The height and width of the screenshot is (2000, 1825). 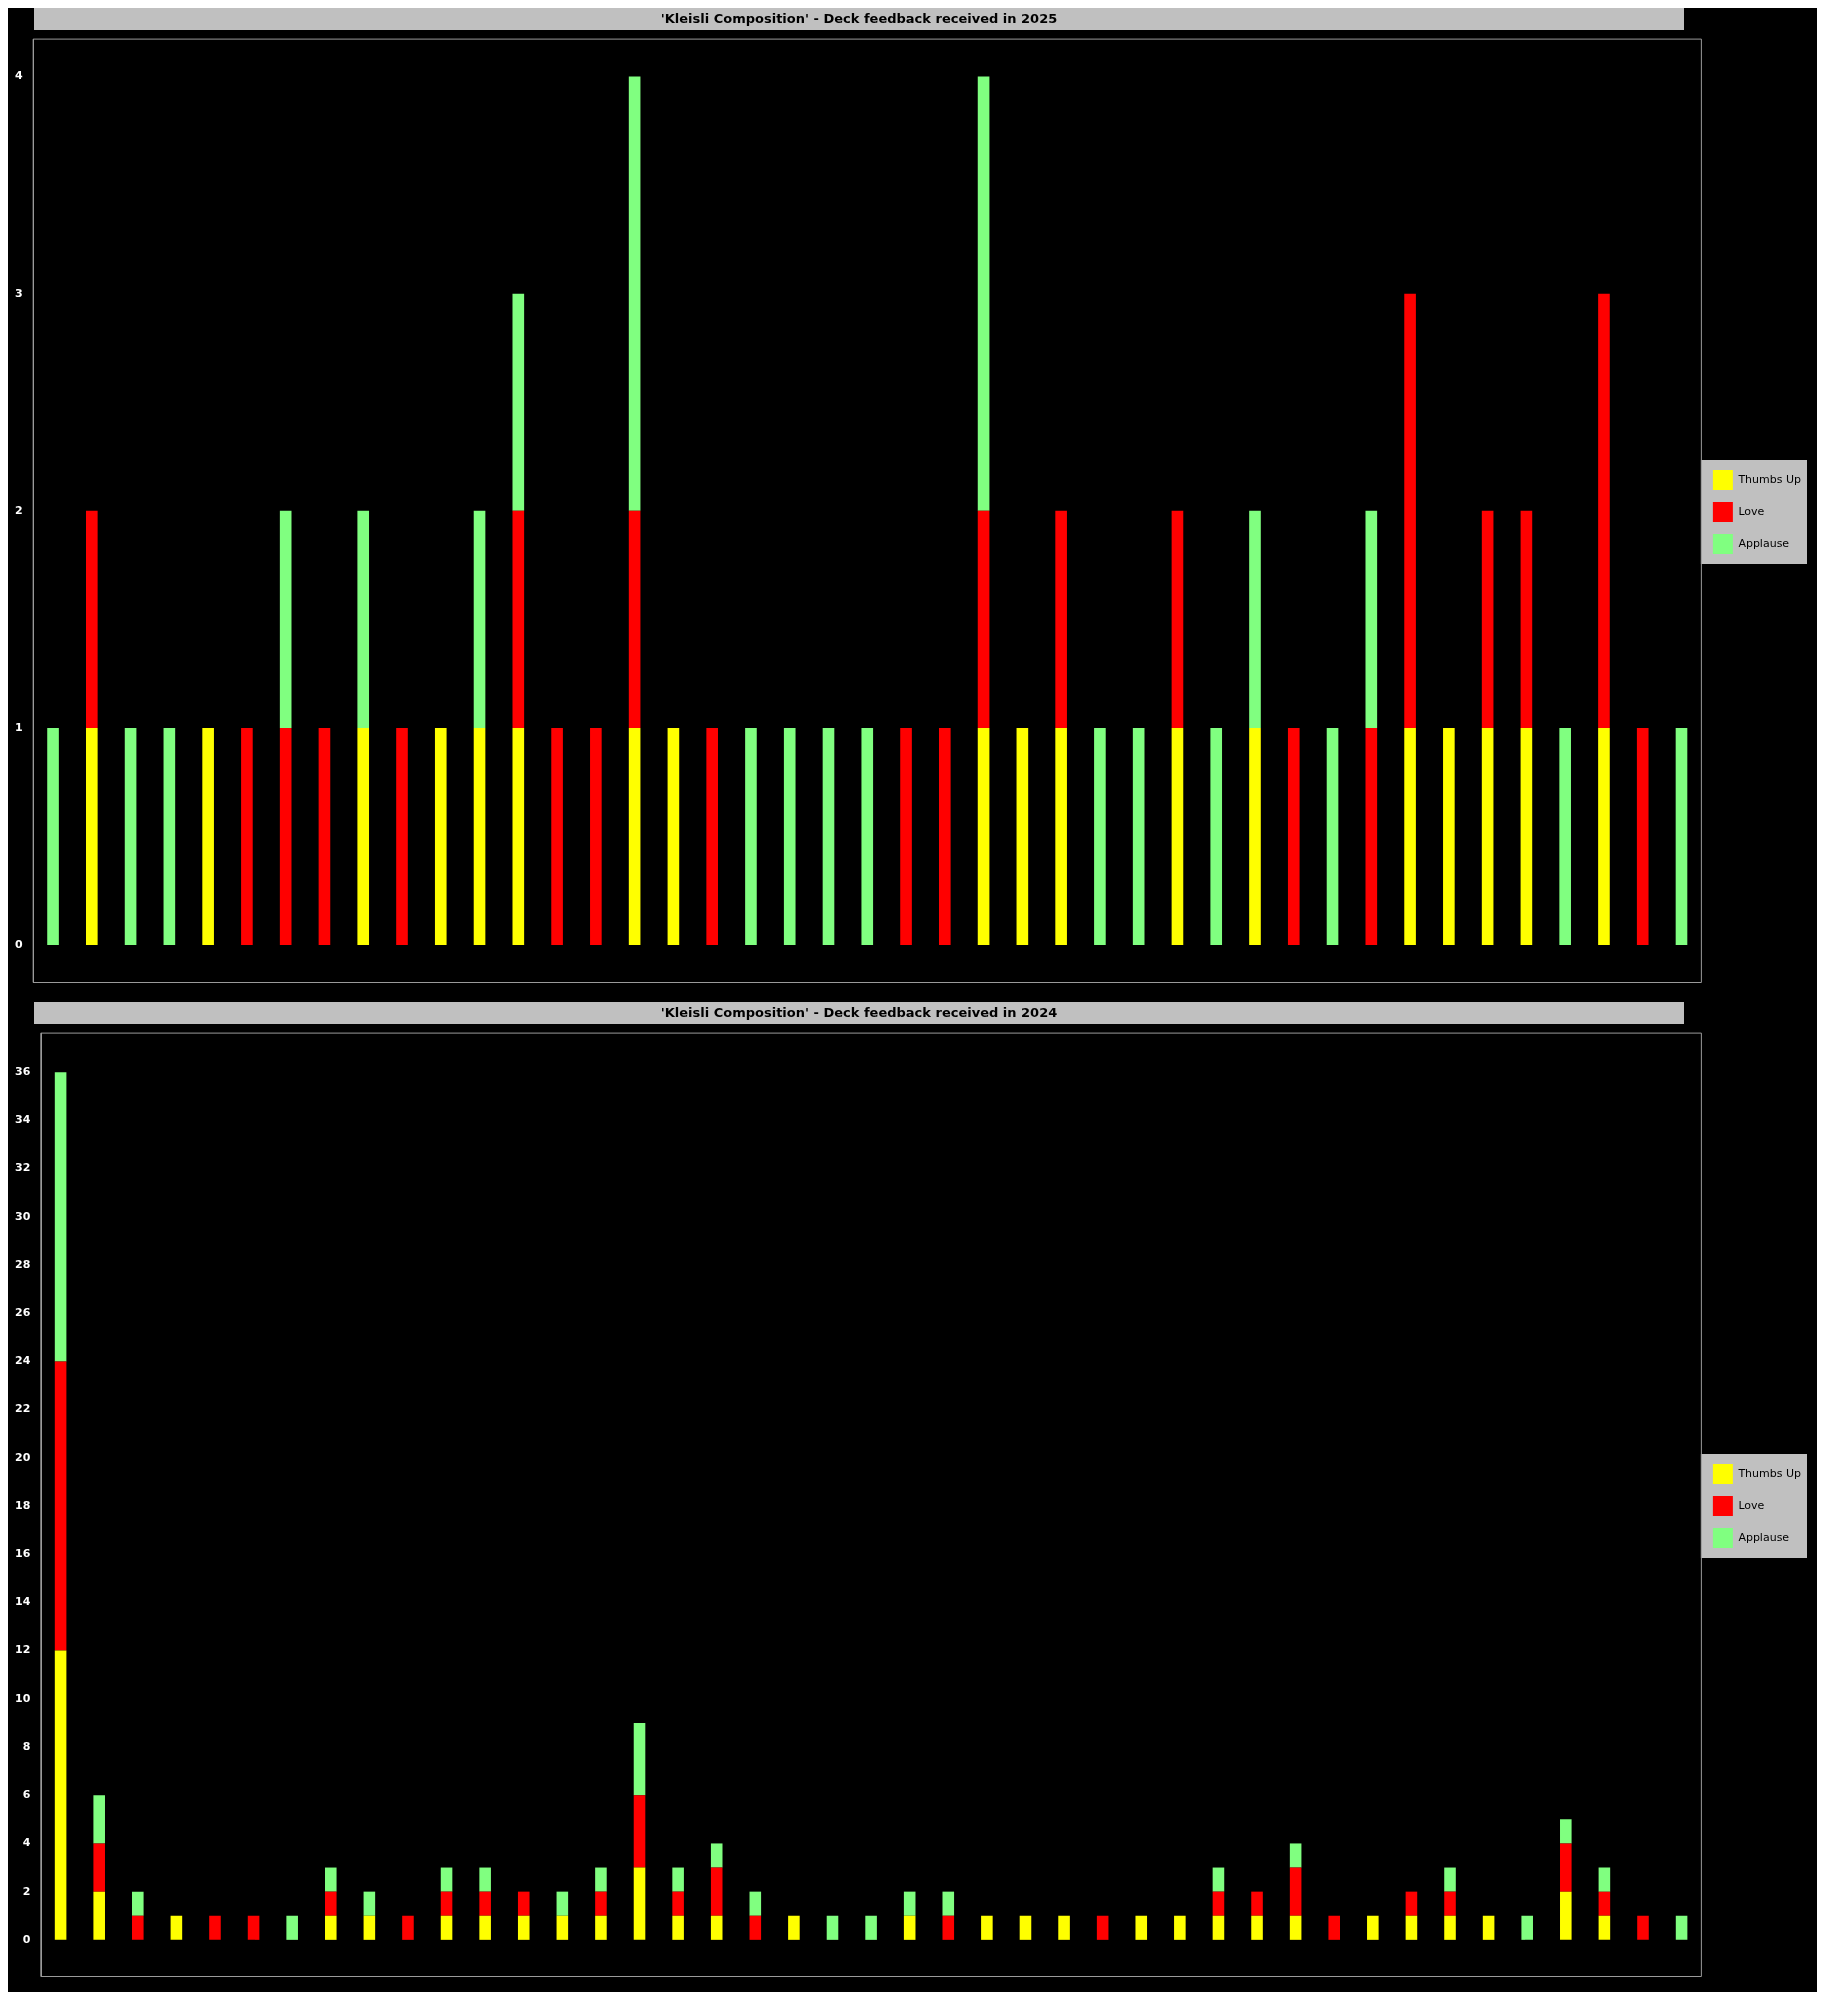 What do you see at coordinates (23, 1698) in the screenshot?
I see `y-tick-label: 10` at bounding box center [23, 1698].